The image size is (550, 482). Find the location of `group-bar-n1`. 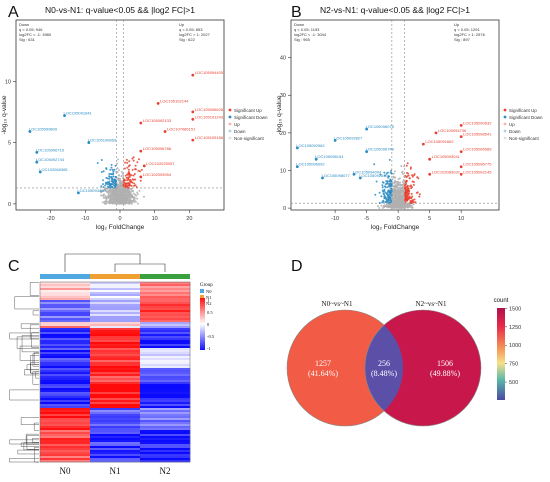

group-bar-n1 is located at coordinates (115, 276).